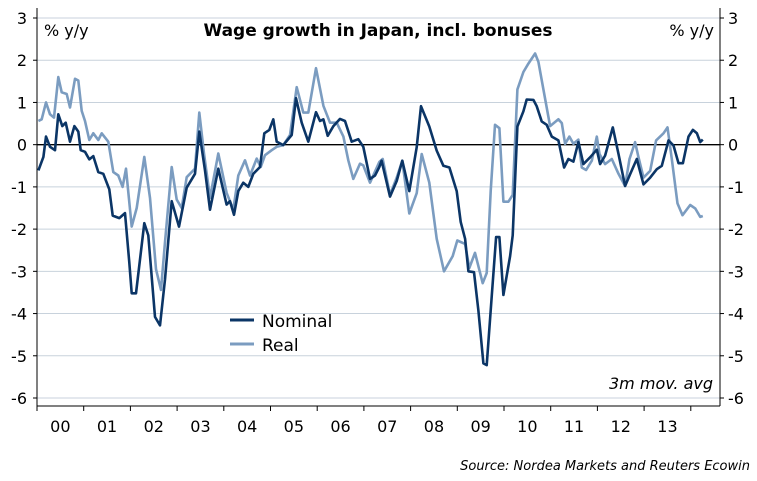 This screenshot has width=757, height=481. I want to click on y-tick-label-left: 2, so click(22, 60).